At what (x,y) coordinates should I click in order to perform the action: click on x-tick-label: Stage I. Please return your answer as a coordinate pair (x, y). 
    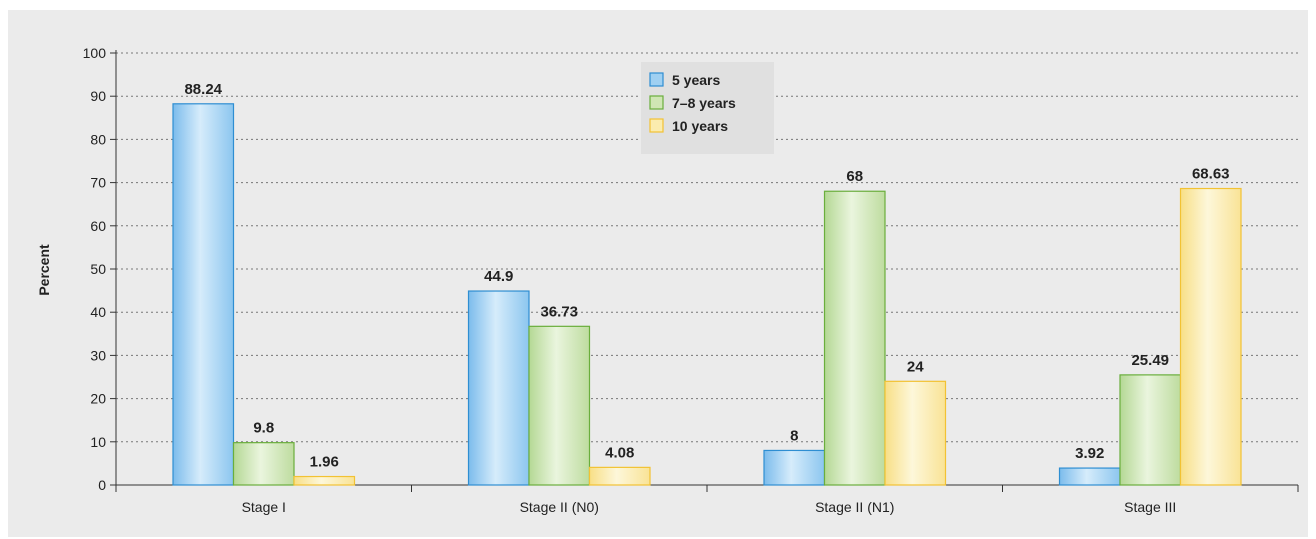
    Looking at the image, I should click on (264, 507).